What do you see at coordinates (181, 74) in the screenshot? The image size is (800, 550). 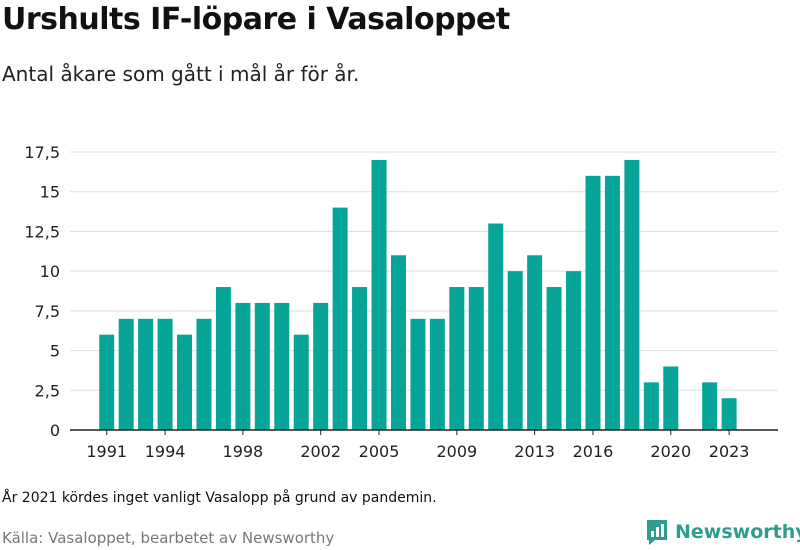 I see `chart-subtitle: Antal åkare som gått i mål år för år.` at bounding box center [181, 74].